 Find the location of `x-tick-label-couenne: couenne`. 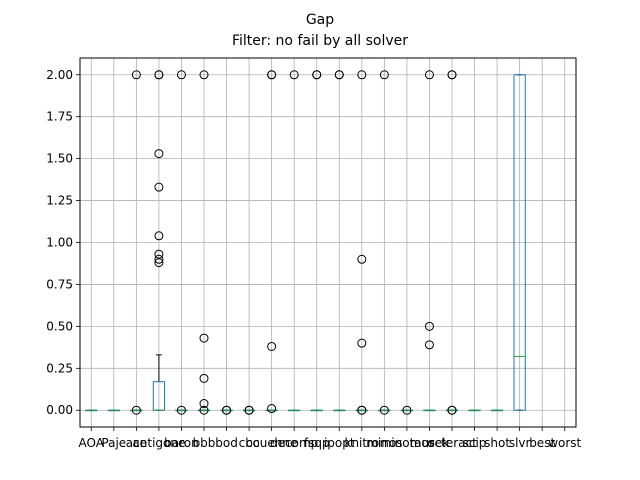

x-tick-label-couenne: couenne is located at coordinates (272, 443).